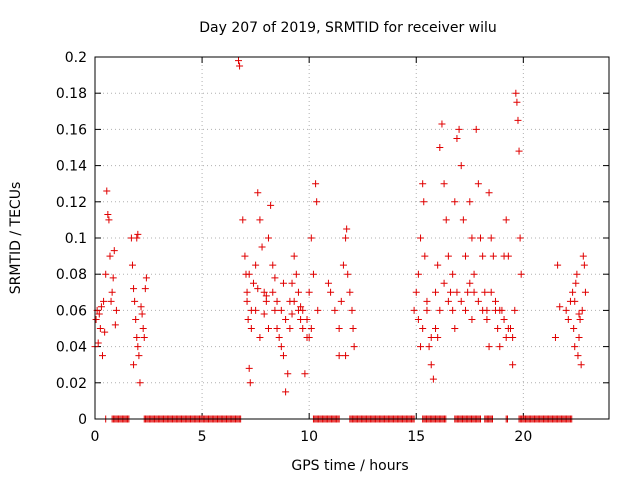  I want to click on y-tick-label: 0.2, so click(76, 58).